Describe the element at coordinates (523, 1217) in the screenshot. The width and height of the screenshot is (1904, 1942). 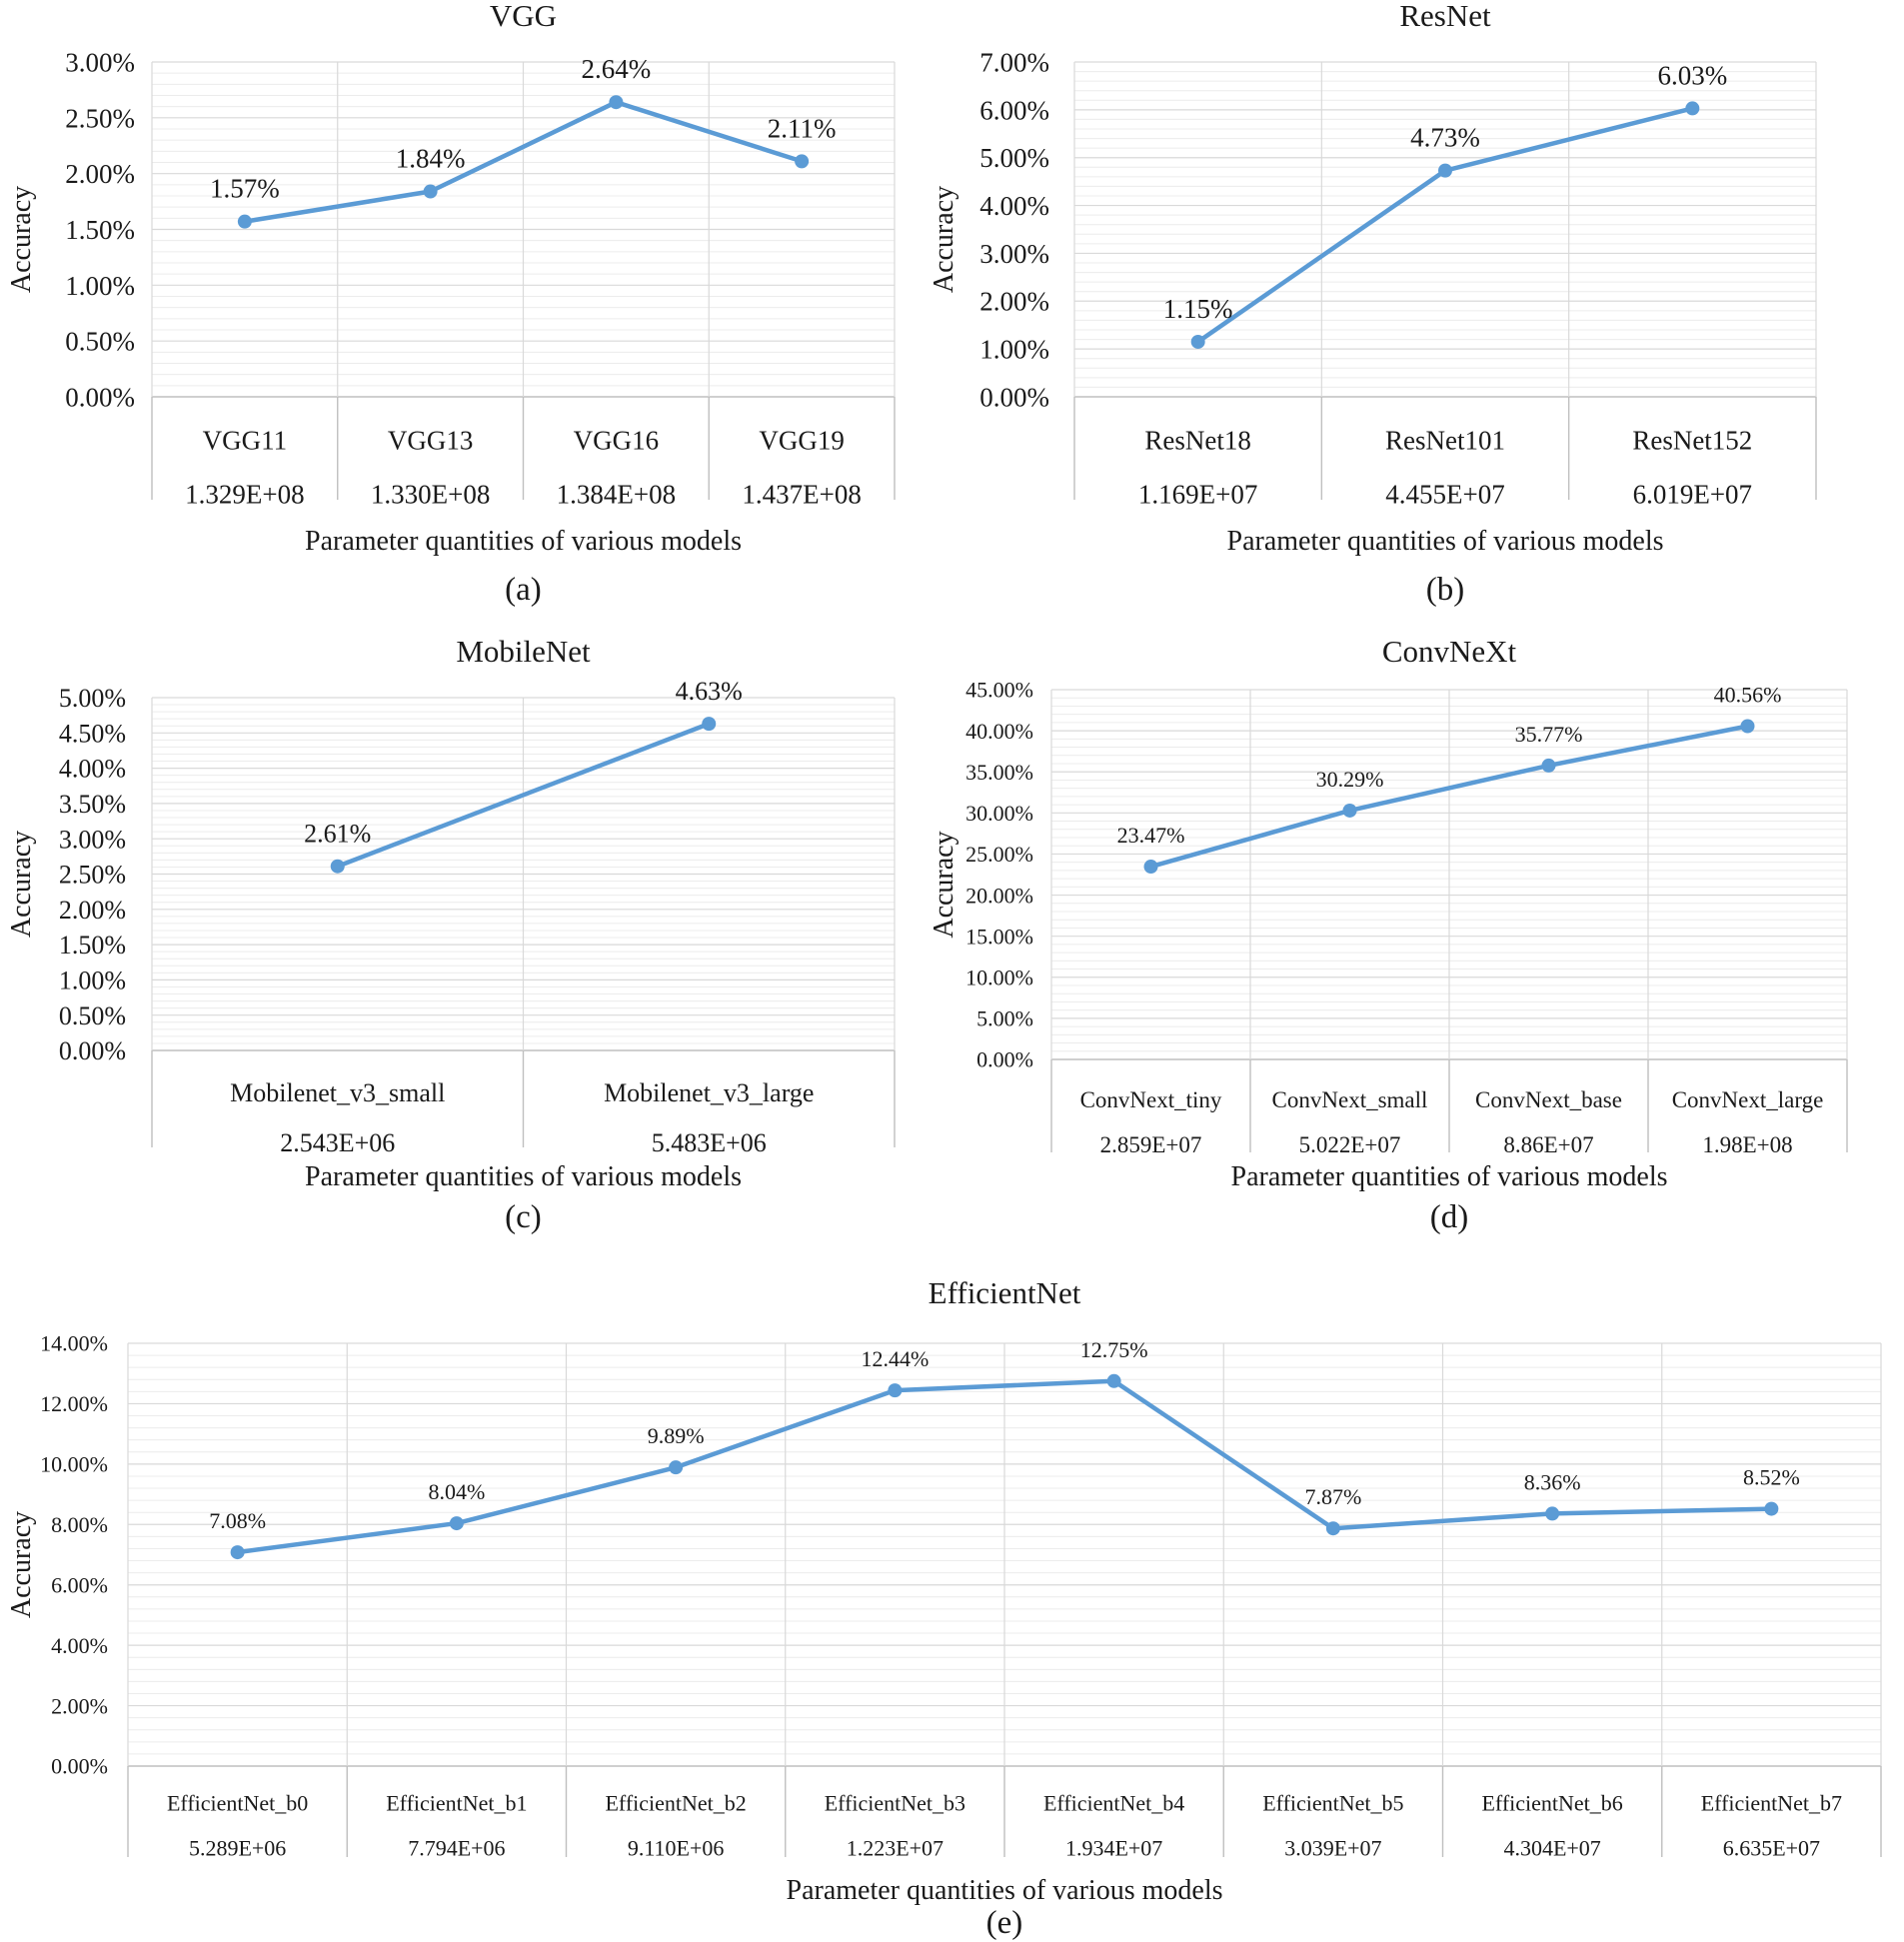
I see `panel-label: (c)` at that location.